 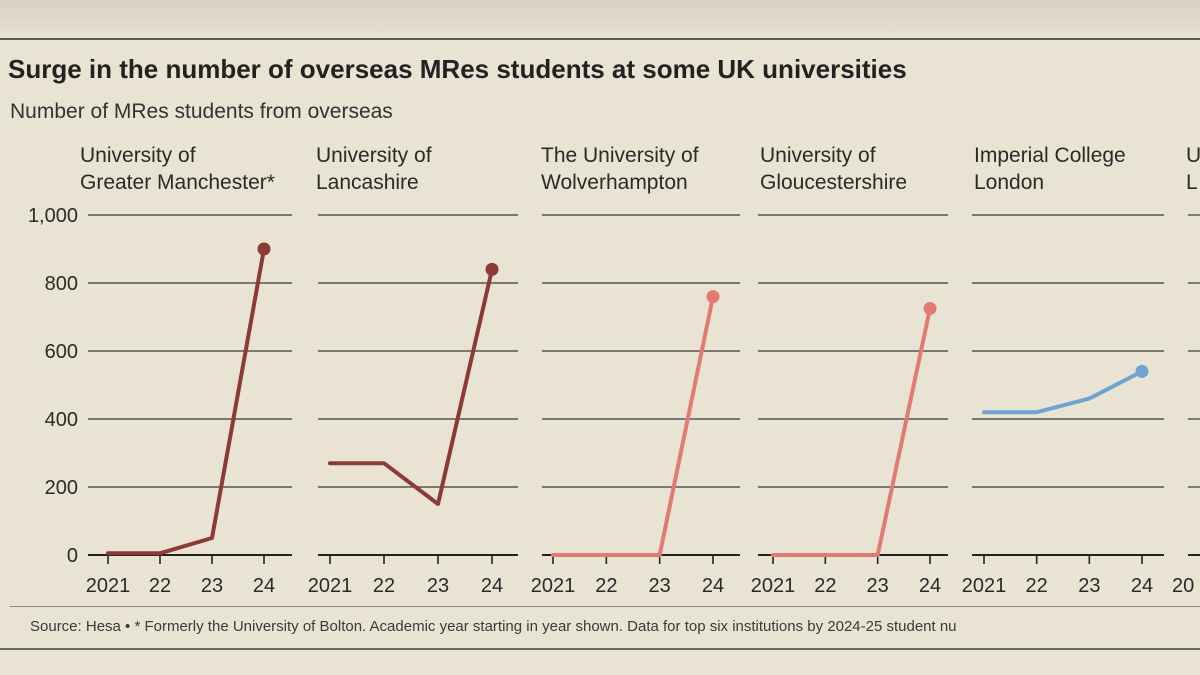 I want to click on x-tick-label: 20, so click(x=1183, y=586).